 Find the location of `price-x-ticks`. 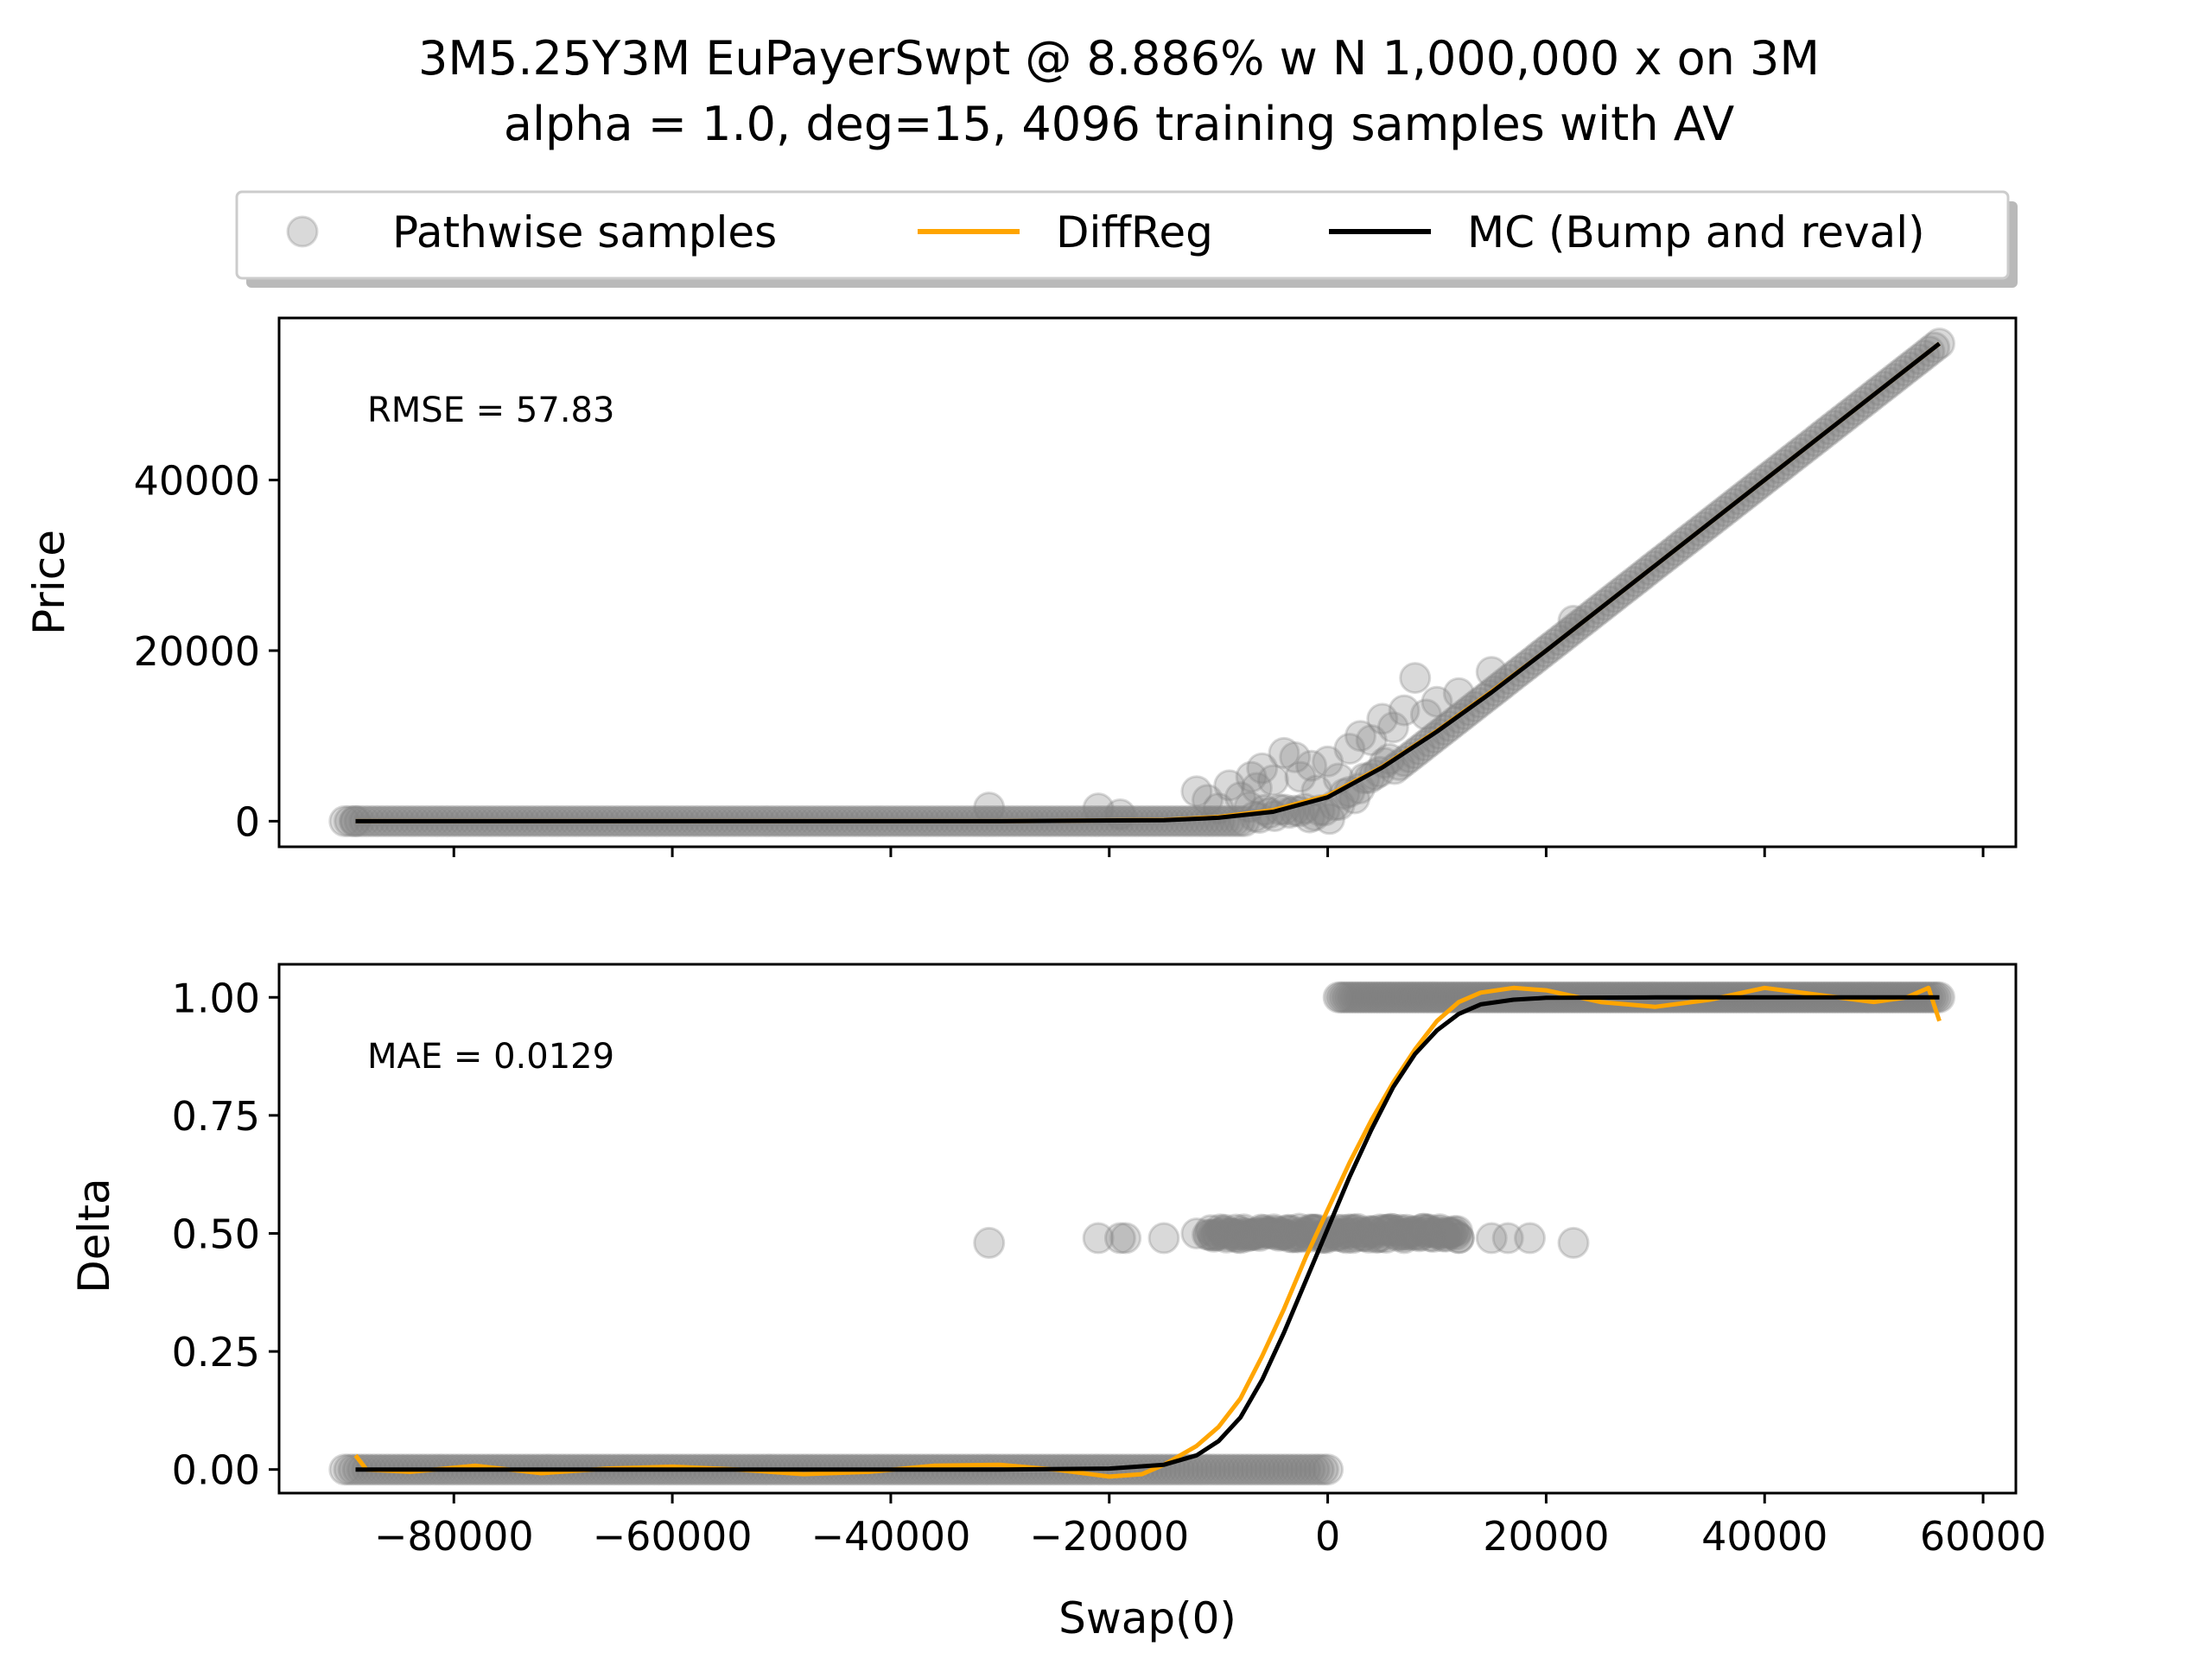

price-x-ticks is located at coordinates (1218, 852).